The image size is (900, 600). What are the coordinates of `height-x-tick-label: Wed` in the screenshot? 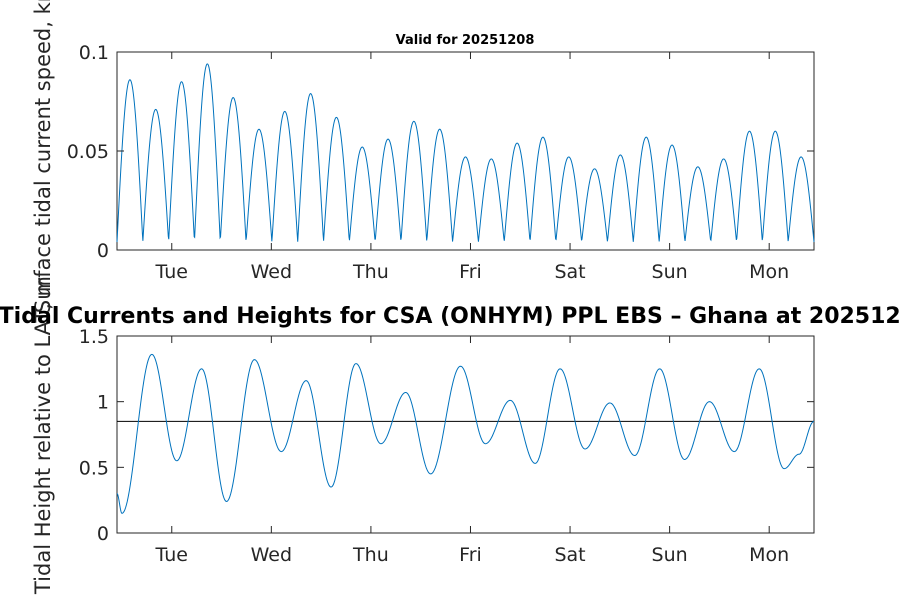 It's located at (271, 555).